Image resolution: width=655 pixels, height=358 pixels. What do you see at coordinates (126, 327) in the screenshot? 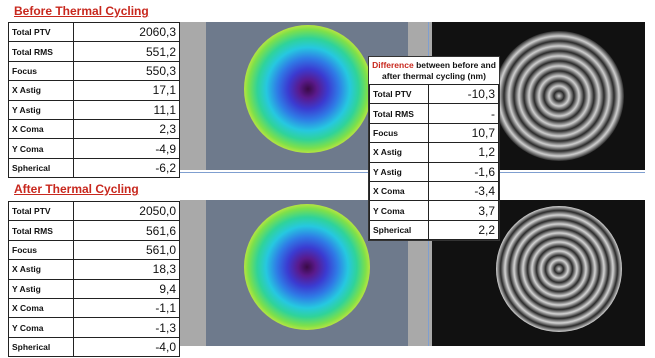
I see `row-value: -1,3` at bounding box center [126, 327].